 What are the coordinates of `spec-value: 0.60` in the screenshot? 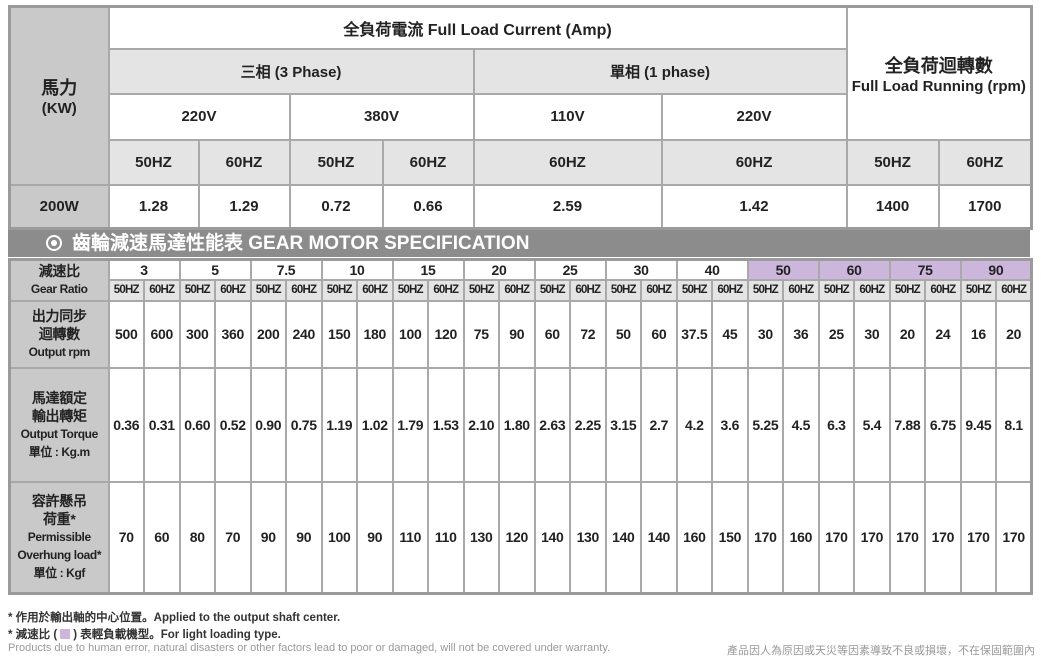 It's located at (197, 424).